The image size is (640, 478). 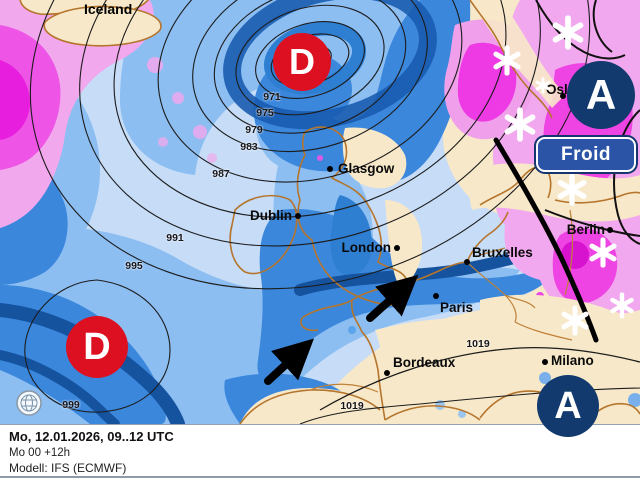 I want to click on front-label-froid: Froid, so click(x=586, y=154).